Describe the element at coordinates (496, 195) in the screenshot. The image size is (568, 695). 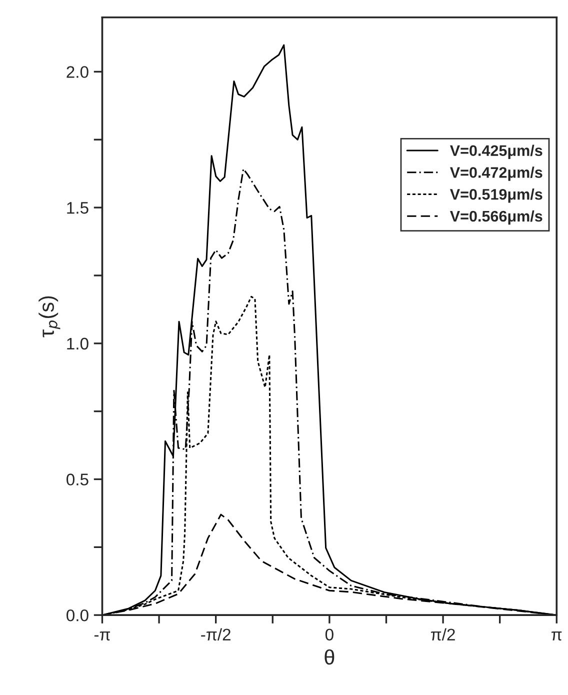
I see `legend-label: V=0.519μm/s` at that location.